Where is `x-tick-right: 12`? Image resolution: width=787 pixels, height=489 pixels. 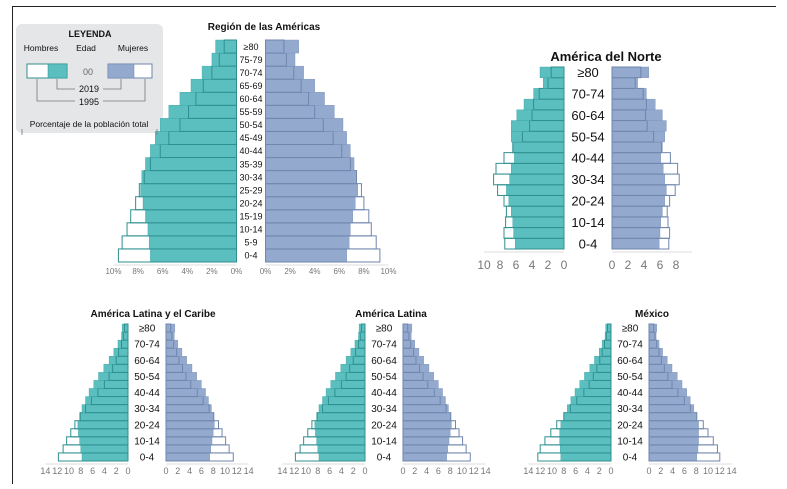
x-tick-right: 12 is located at coordinates (237, 471).